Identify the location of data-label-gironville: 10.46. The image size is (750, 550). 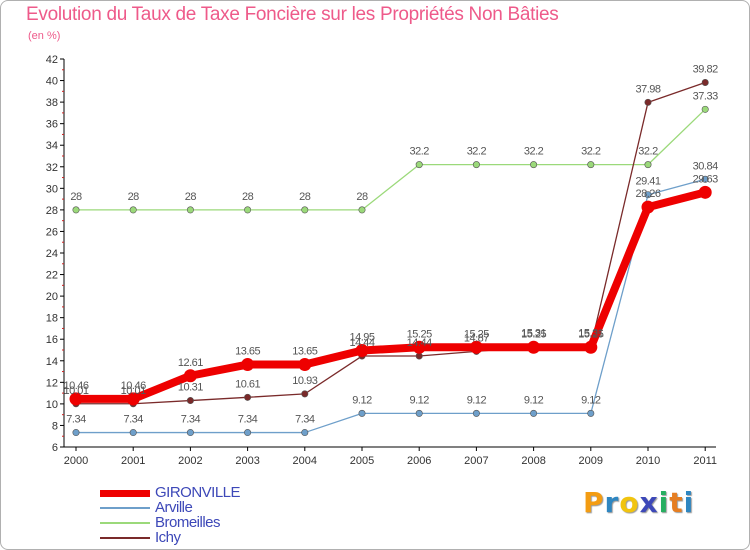
(133, 386).